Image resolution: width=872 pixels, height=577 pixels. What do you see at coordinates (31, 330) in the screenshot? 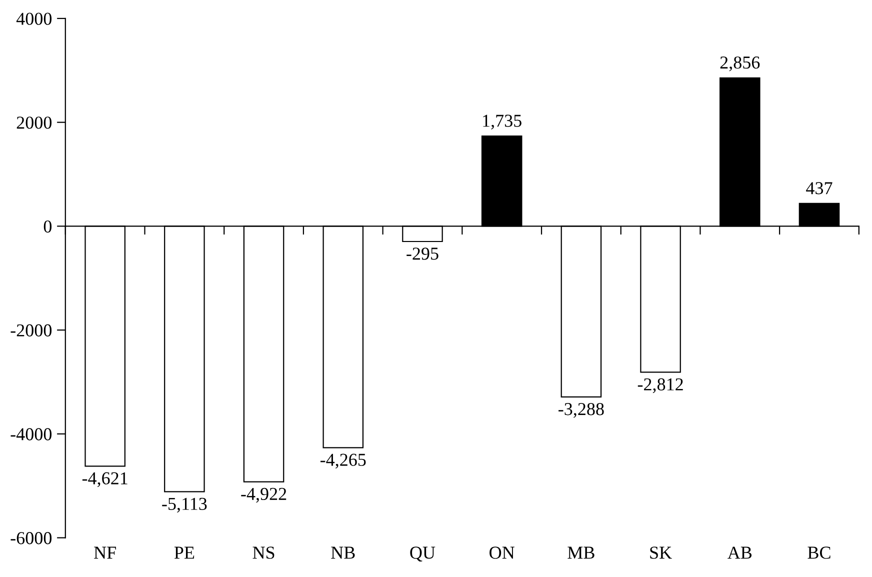
I see `y-tick-label: -2000` at bounding box center [31, 330].